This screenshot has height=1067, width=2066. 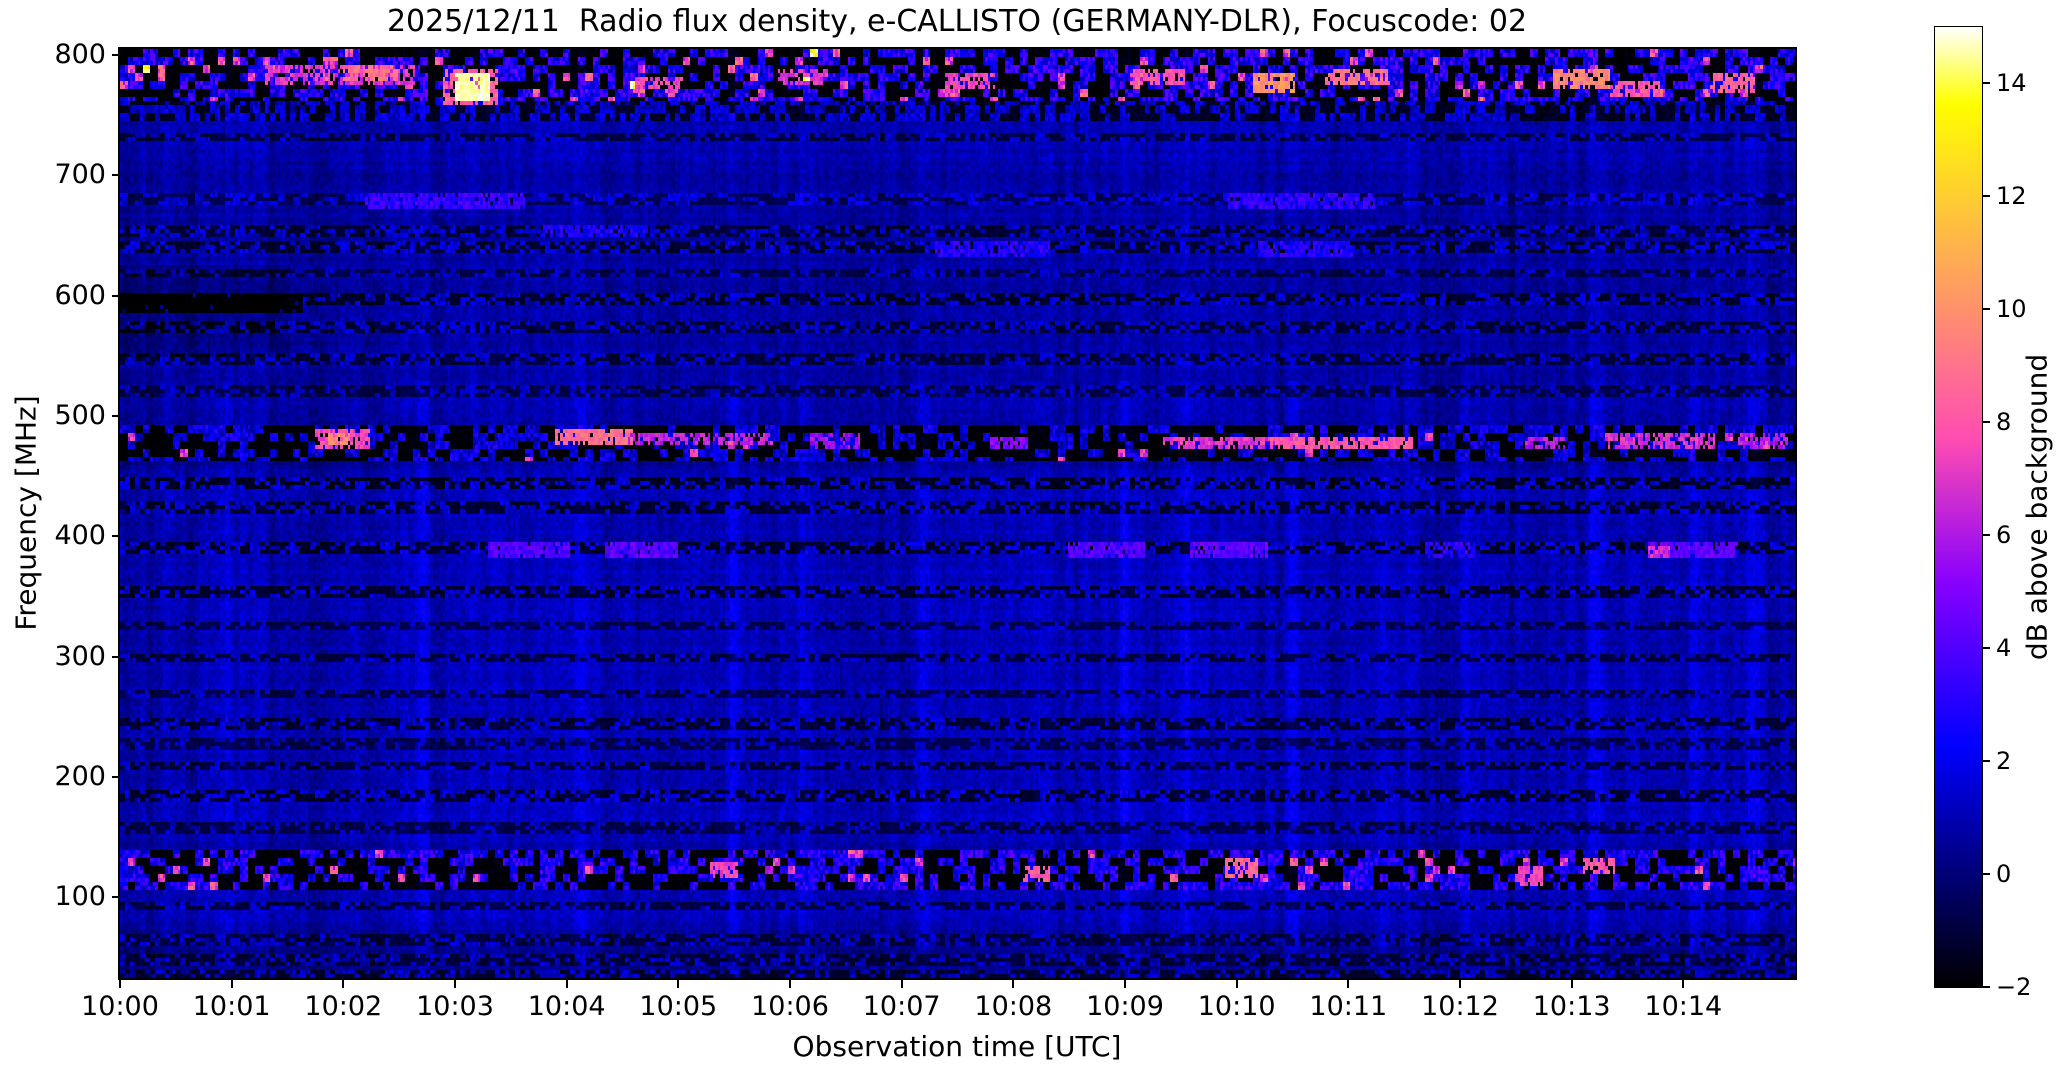 I want to click on colorbar-tick-label: −2, so click(x=2014, y=987).